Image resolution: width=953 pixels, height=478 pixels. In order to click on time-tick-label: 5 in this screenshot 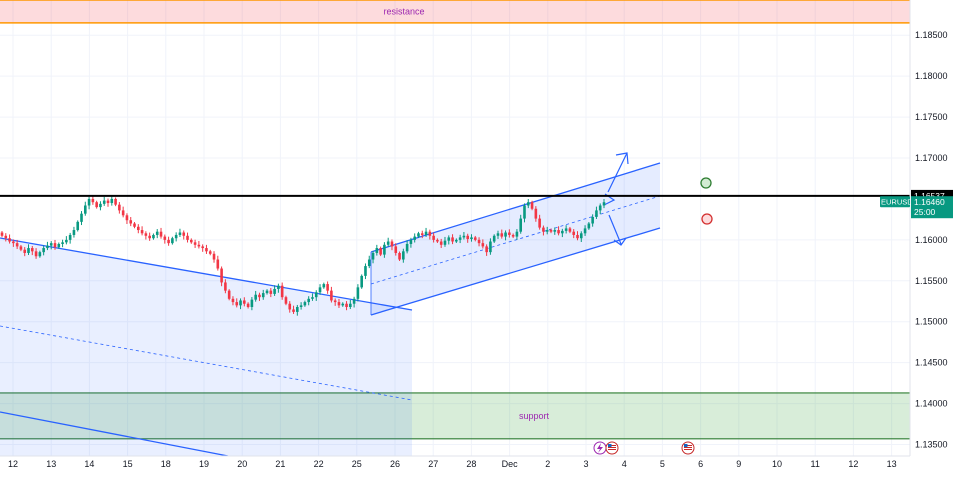, I will do `click(662, 464)`.